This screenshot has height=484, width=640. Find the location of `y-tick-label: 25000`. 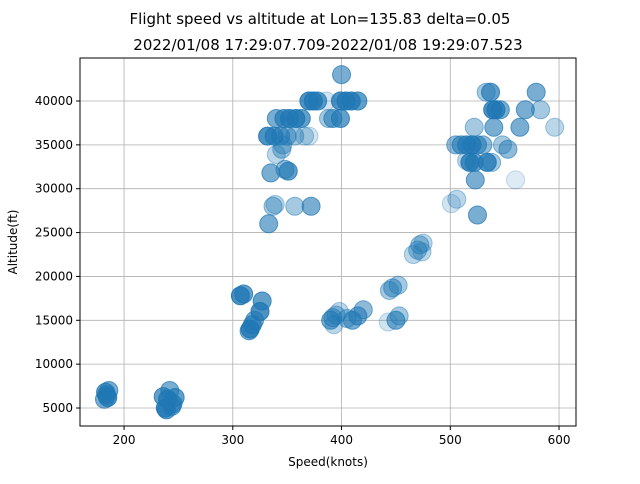

y-tick-label: 25000 is located at coordinates (54, 233).